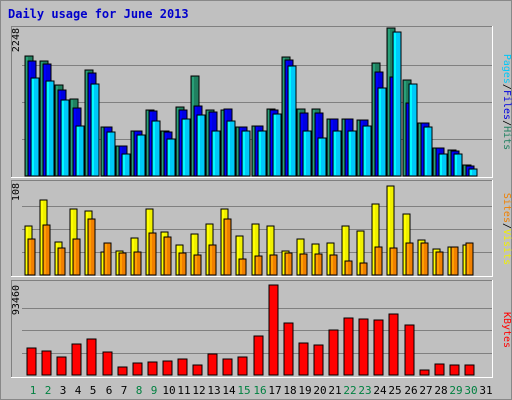  What do you see at coordinates (178, 260) in the screenshot?
I see `bar-visits-11-highlight` at bounding box center [178, 260].